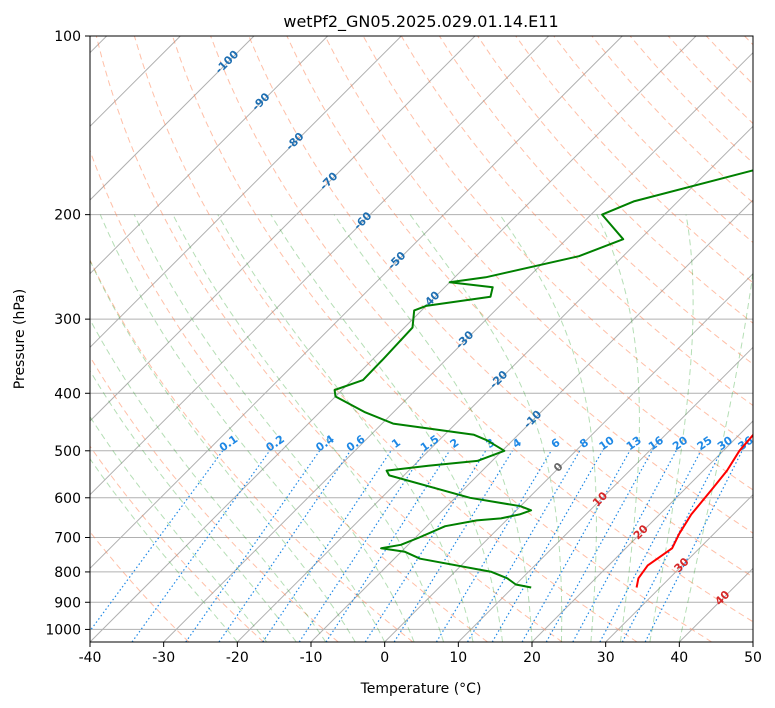  Describe the element at coordinates (67, 452) in the screenshot. I see `y-tick-label: 500` at that location.